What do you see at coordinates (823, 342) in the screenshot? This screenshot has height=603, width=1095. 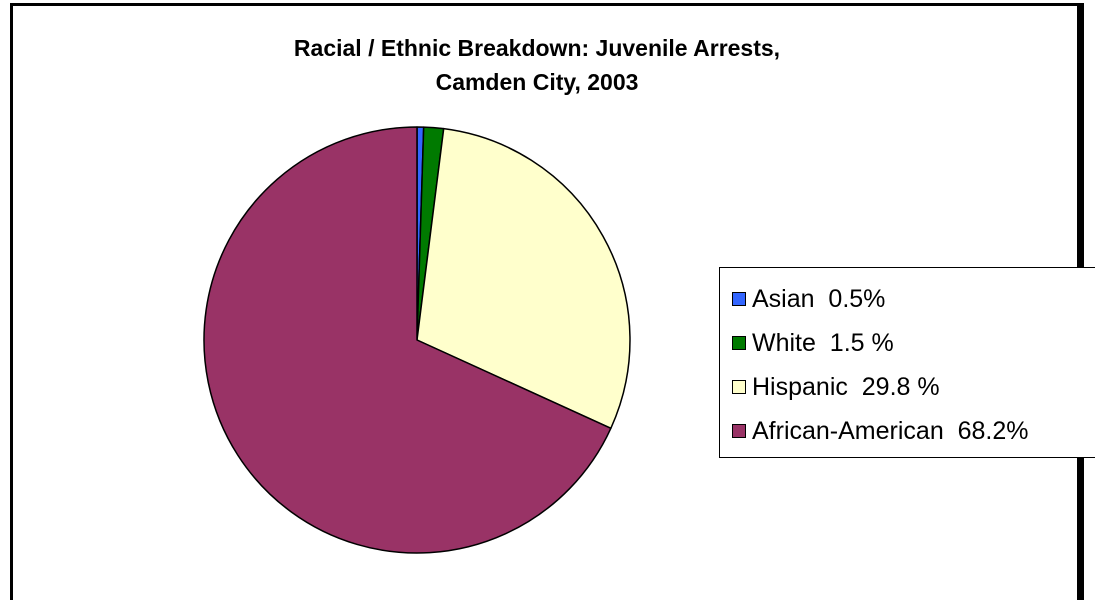 I see `legend-label-white: White 1.5 %` at bounding box center [823, 342].